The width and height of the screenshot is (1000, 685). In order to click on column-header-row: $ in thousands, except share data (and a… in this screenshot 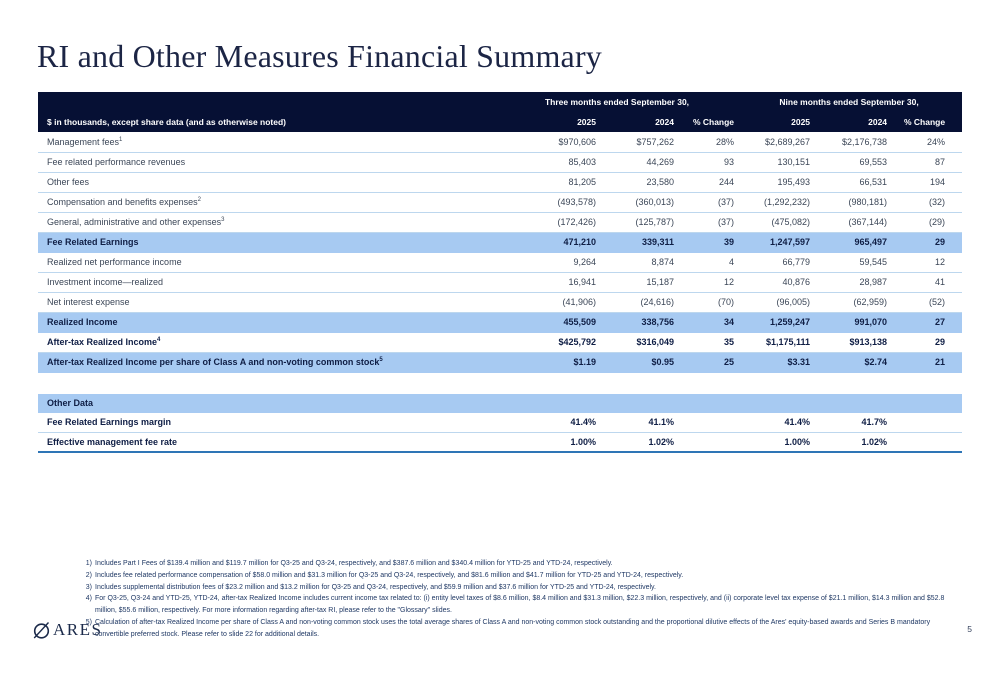, I will do `click(500, 122)`.